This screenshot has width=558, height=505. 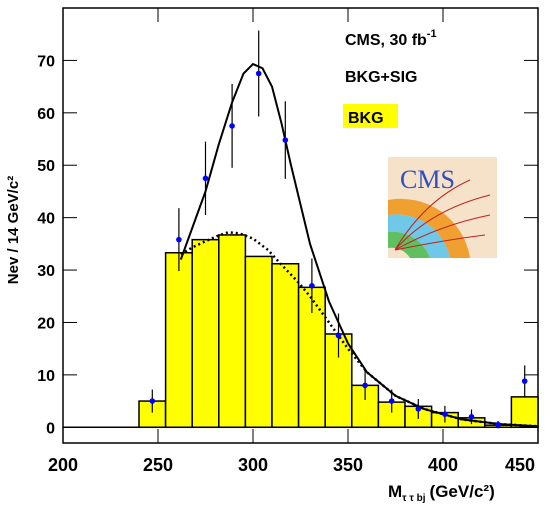 What do you see at coordinates (366, 118) in the screenshot?
I see `legend-entry: BKG` at bounding box center [366, 118].